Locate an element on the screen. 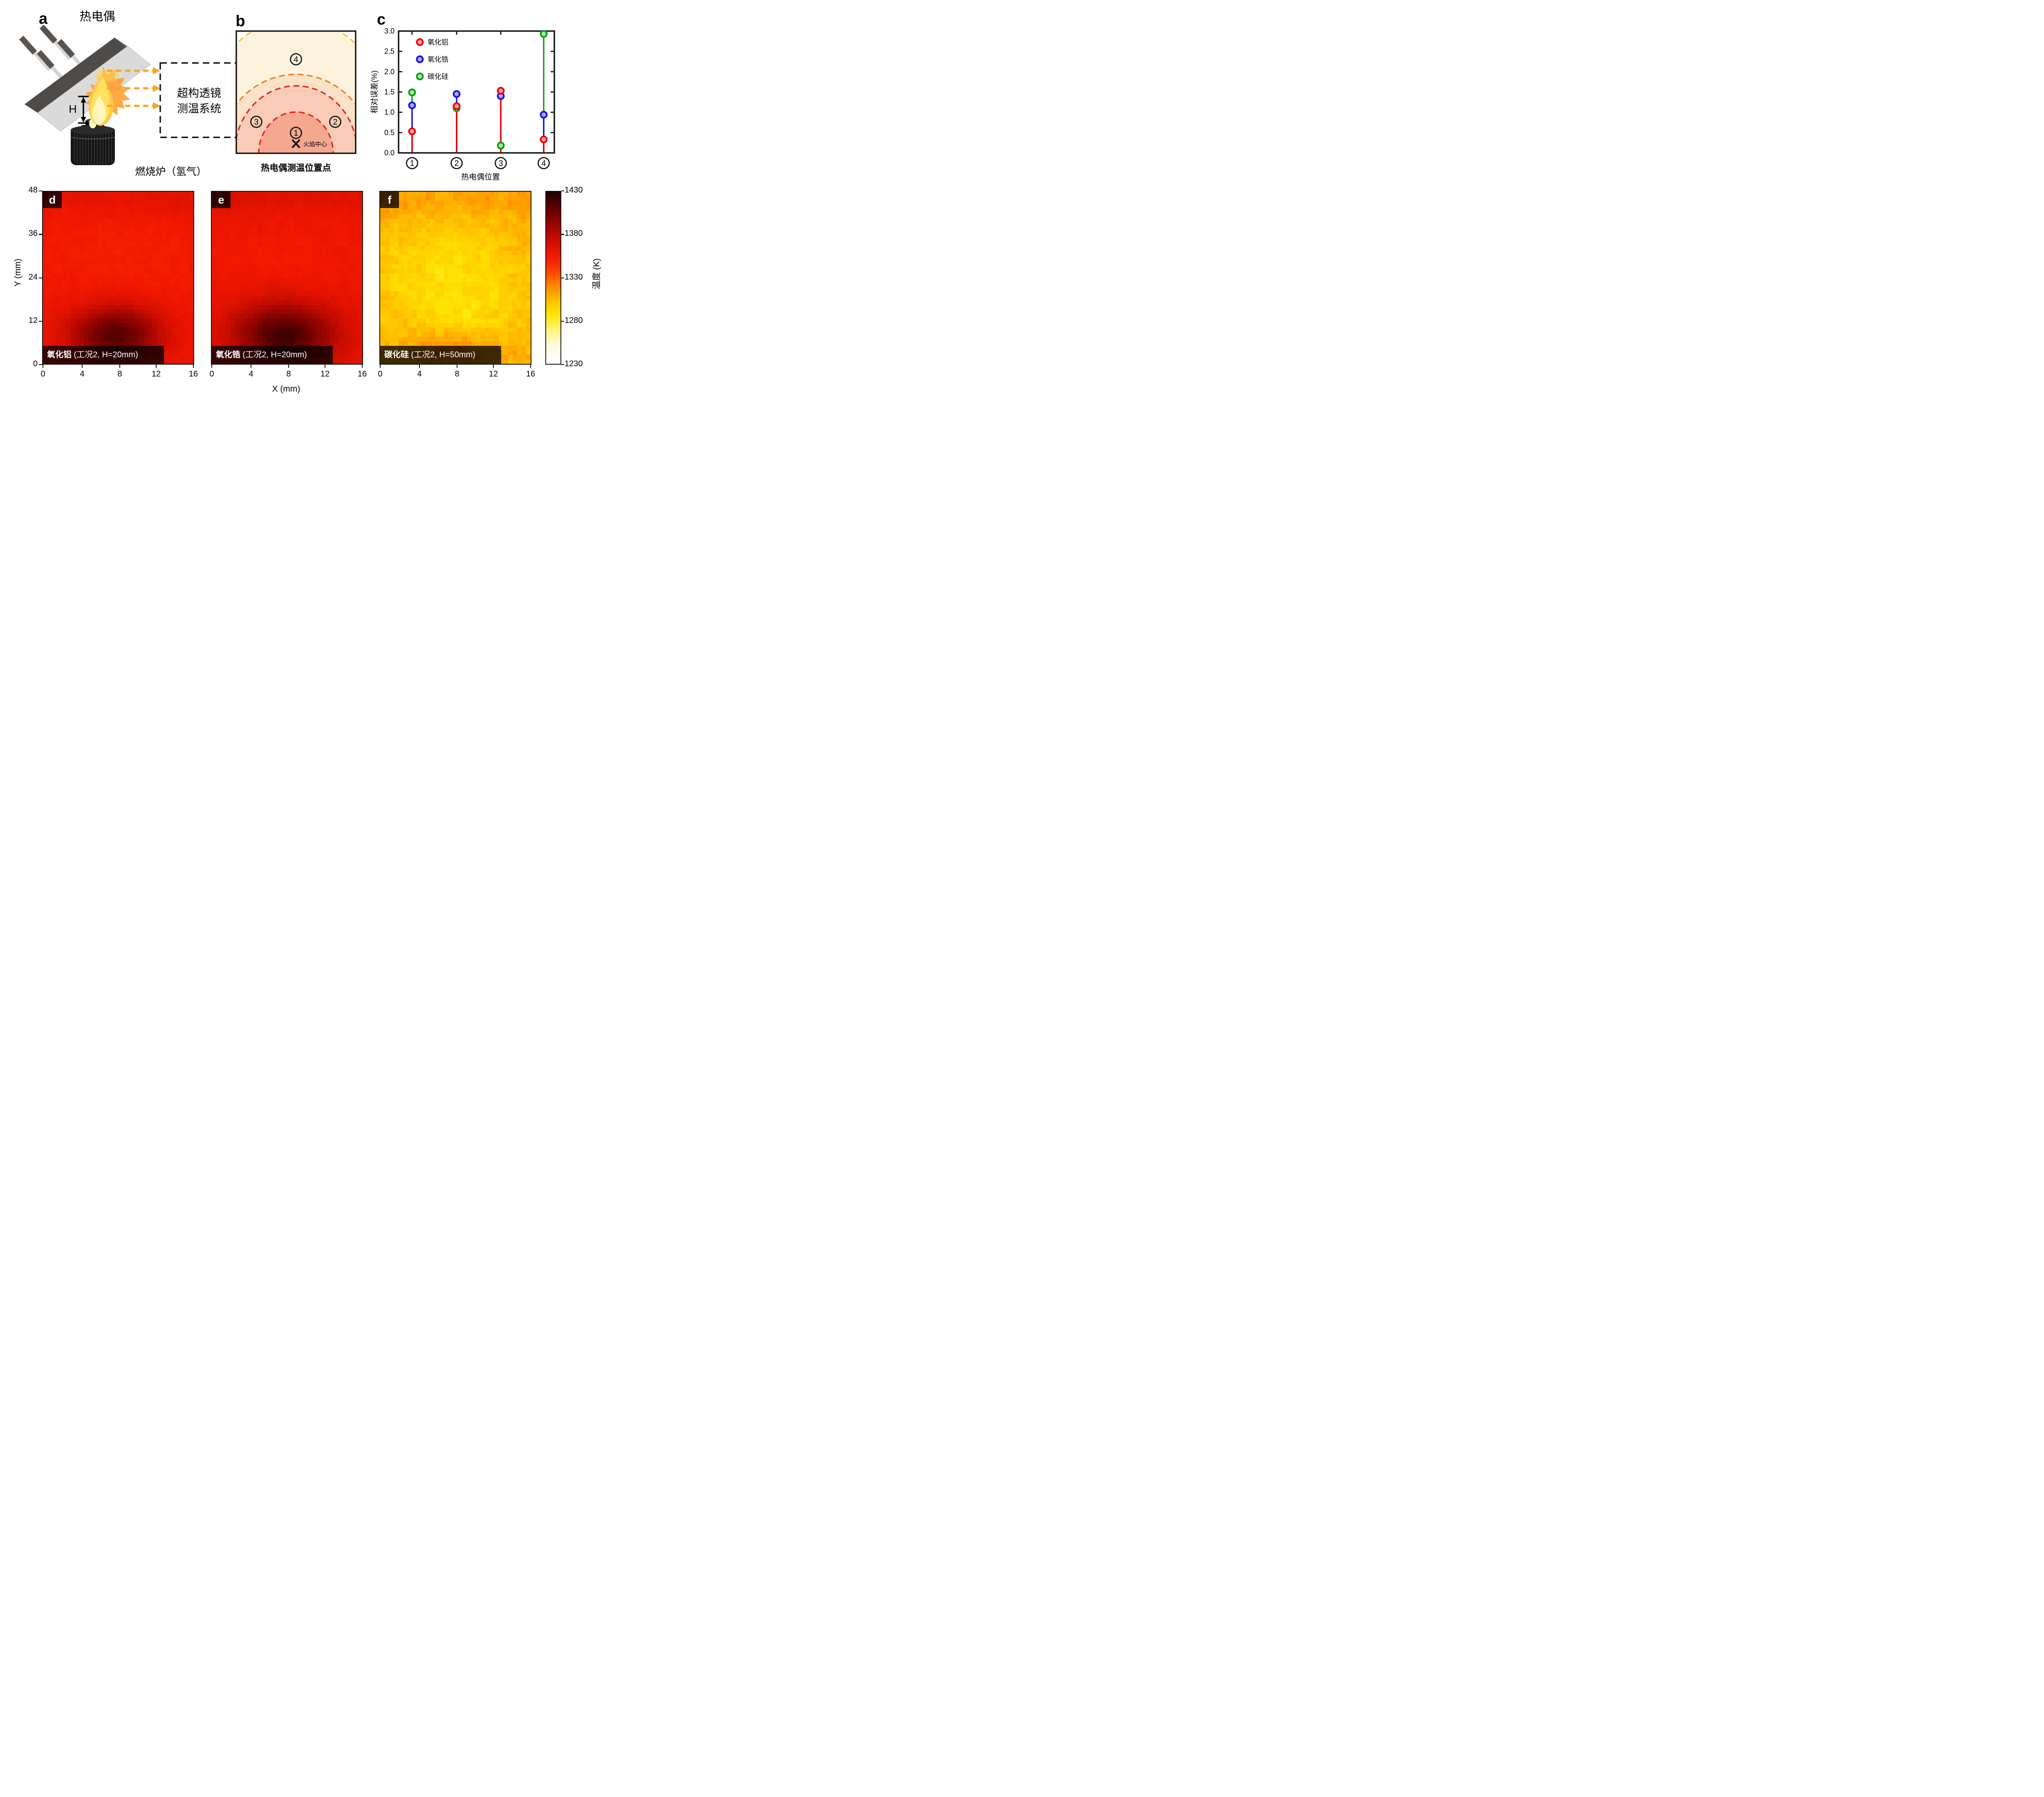 The width and height of the screenshot is (2044, 1797). thermocouple-title: 热电偶 is located at coordinates (97, 16).